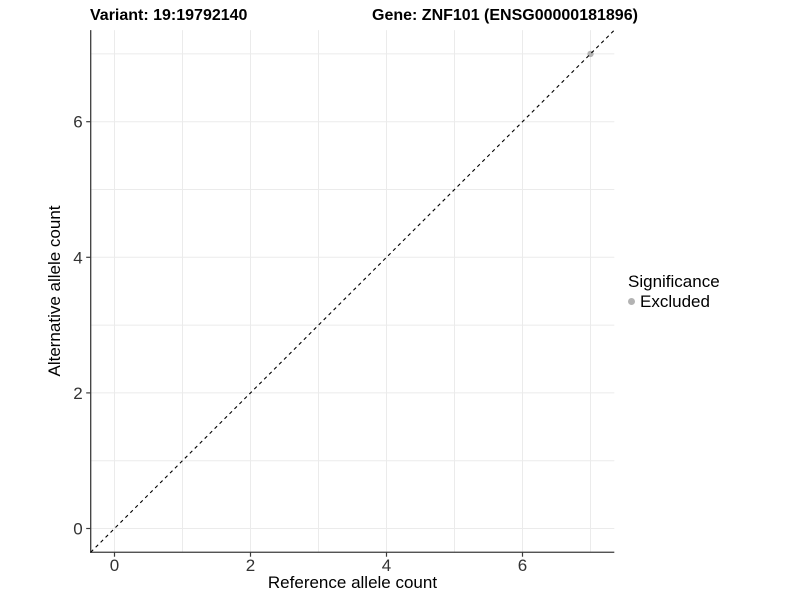  What do you see at coordinates (77, 122) in the screenshot?
I see `y-tick-label: 6` at bounding box center [77, 122].